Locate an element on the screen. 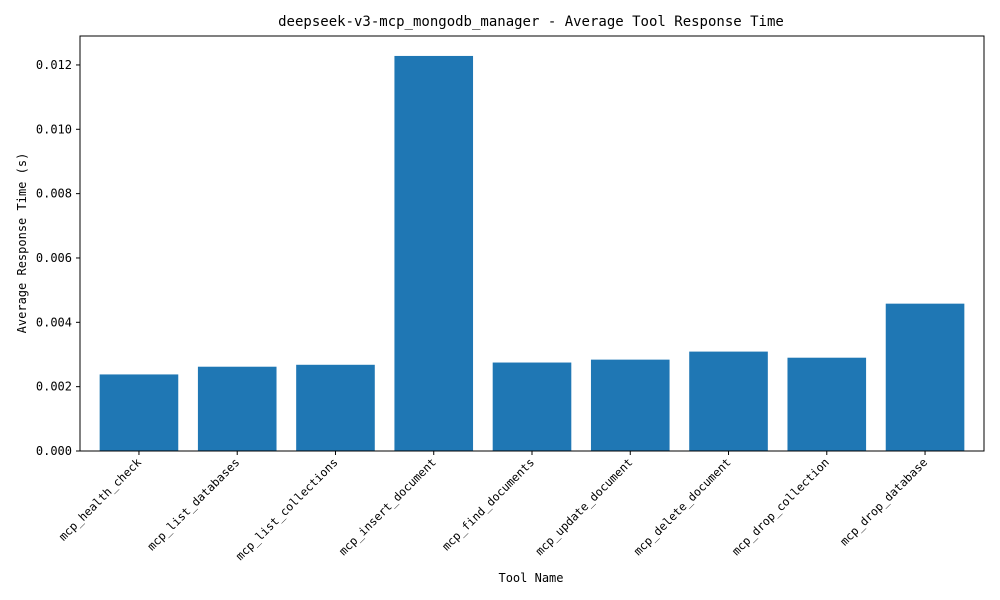  bar-mcp-drop-database is located at coordinates (925, 377).